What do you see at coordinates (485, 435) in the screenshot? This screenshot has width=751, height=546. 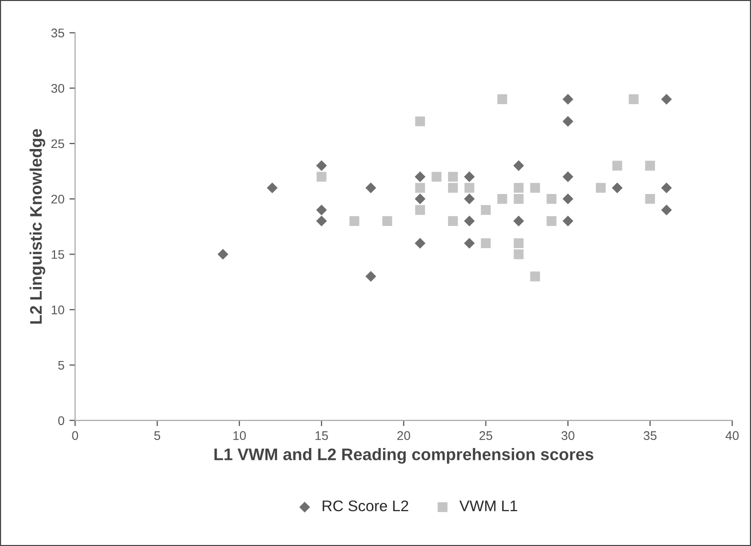 I see `x-tick-label: 25` at bounding box center [485, 435].